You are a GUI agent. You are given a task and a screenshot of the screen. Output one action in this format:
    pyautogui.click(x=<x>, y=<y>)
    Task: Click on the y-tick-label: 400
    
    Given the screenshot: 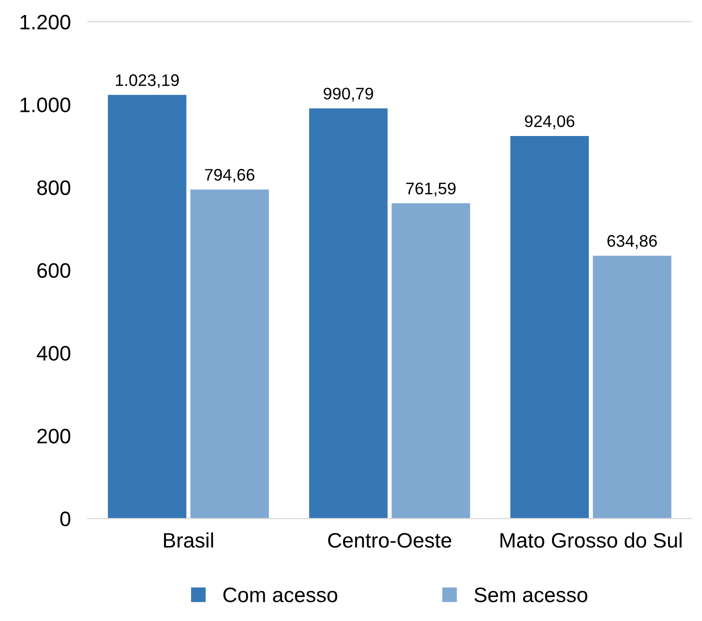 What is the action you would take?
    pyautogui.click(x=53, y=353)
    